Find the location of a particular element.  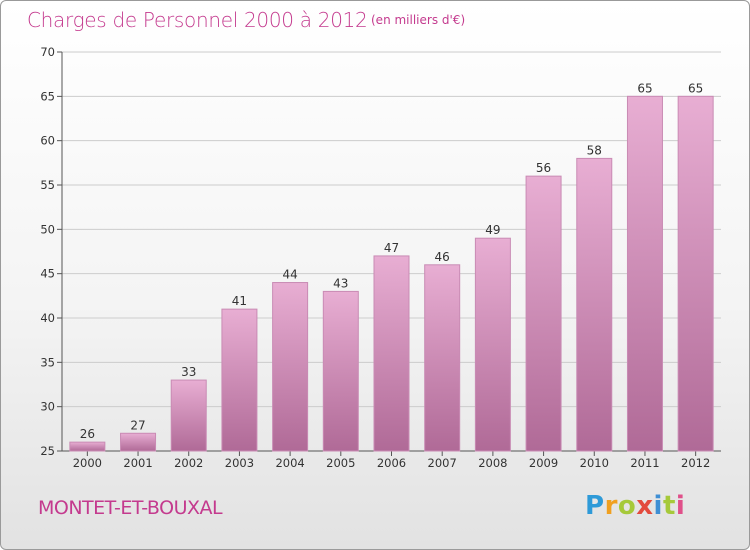

y-tick-label: 30 is located at coordinates (47, 407).